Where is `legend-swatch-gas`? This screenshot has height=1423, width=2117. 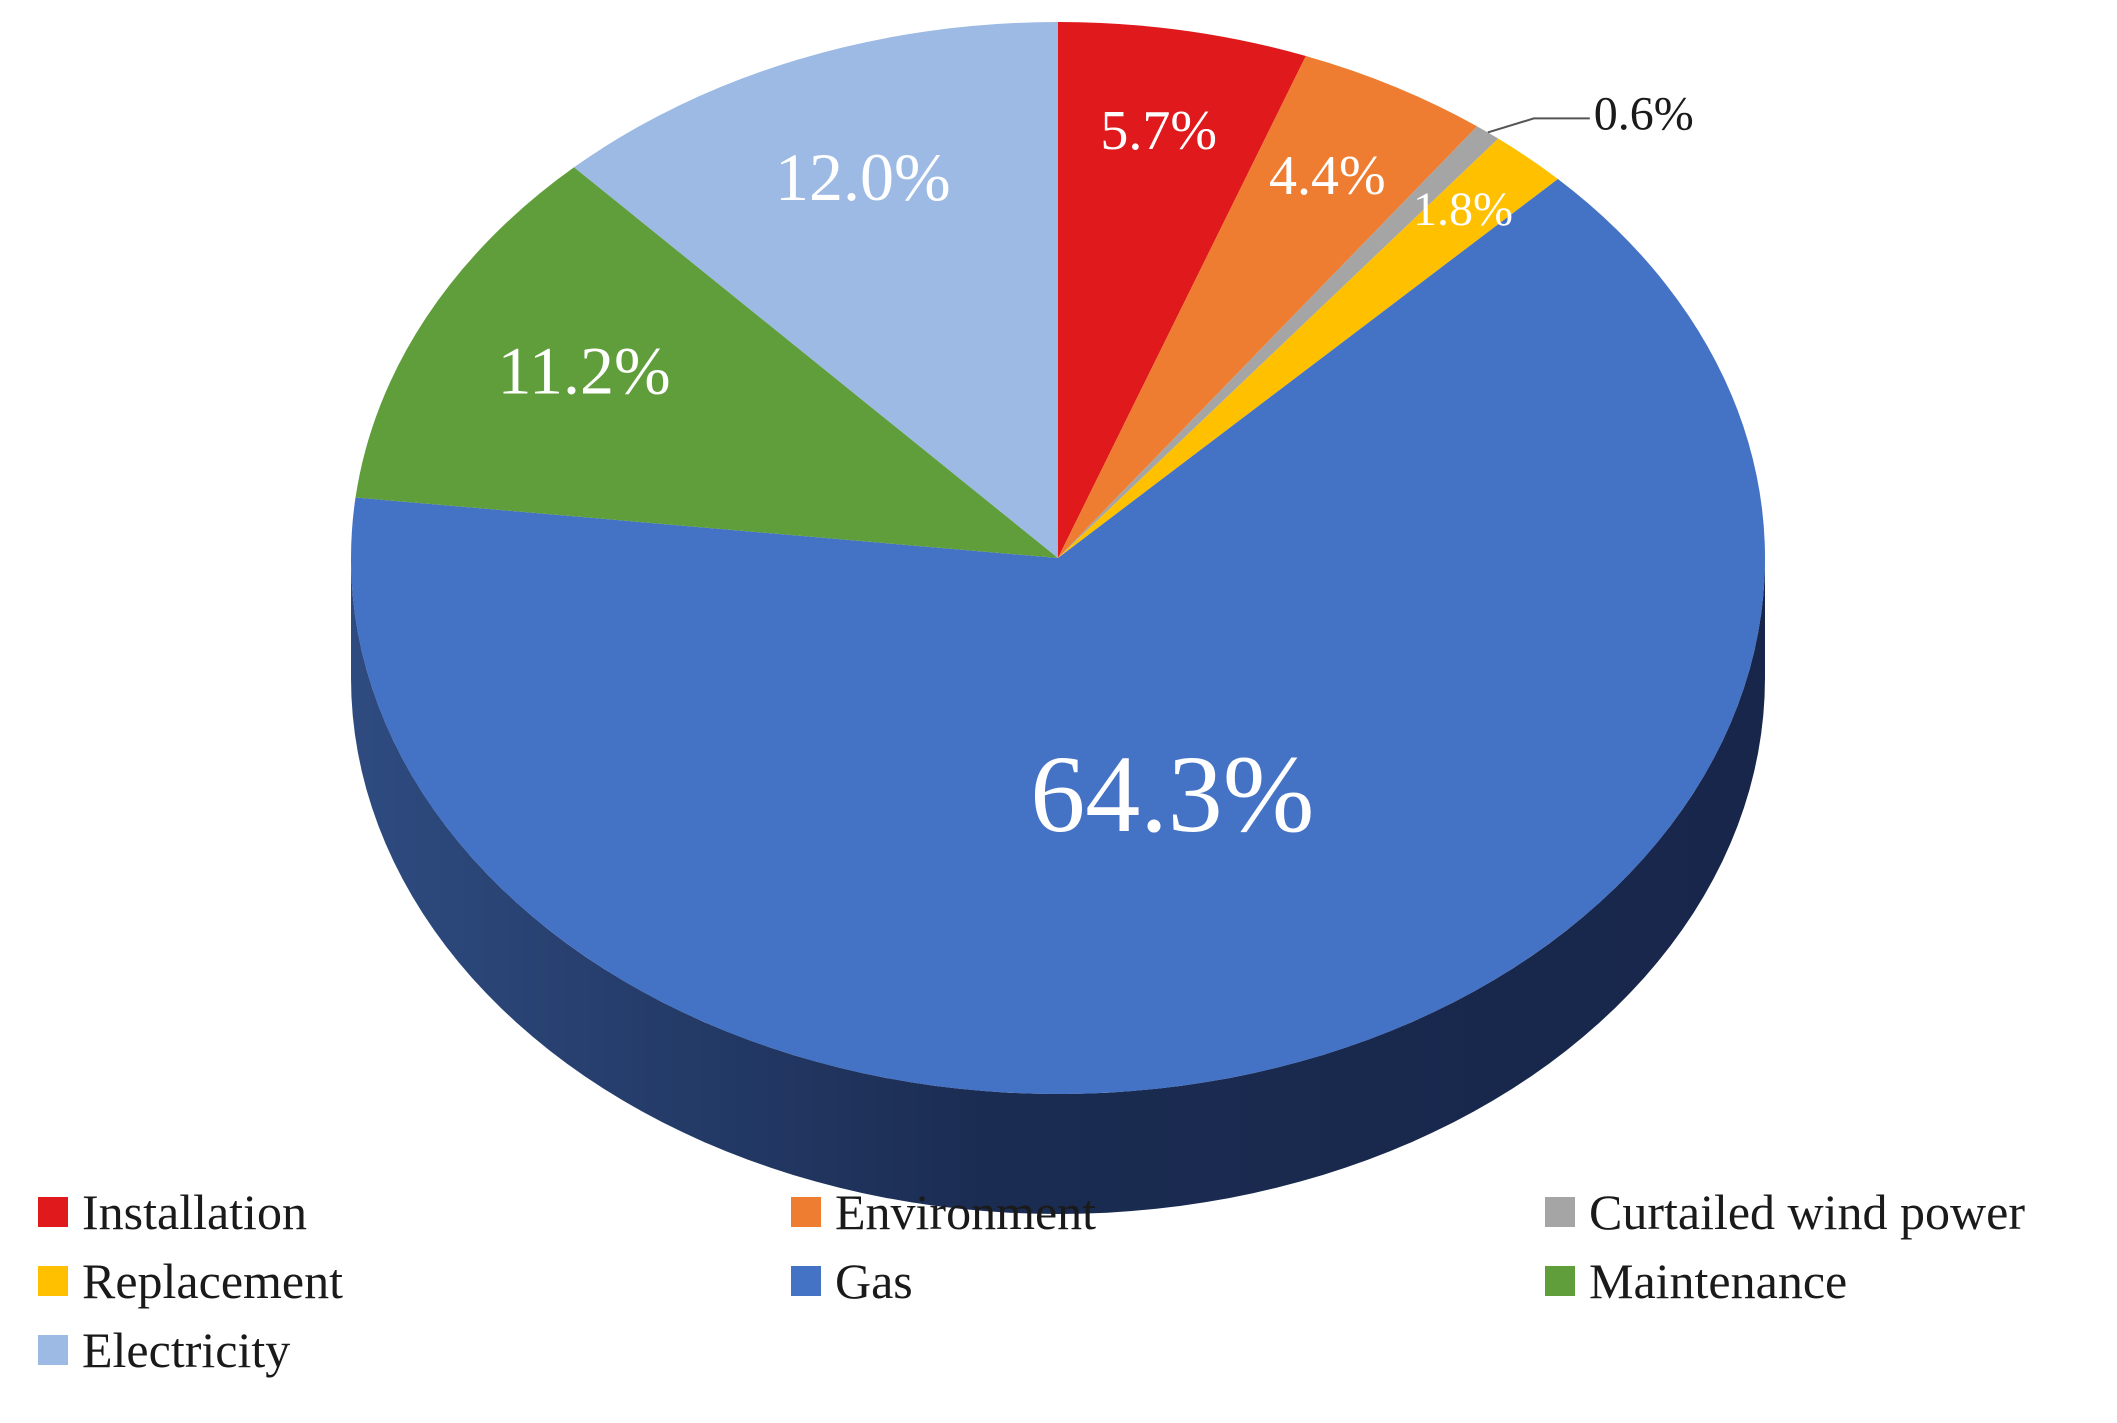 legend-swatch-gas is located at coordinates (806, 1281).